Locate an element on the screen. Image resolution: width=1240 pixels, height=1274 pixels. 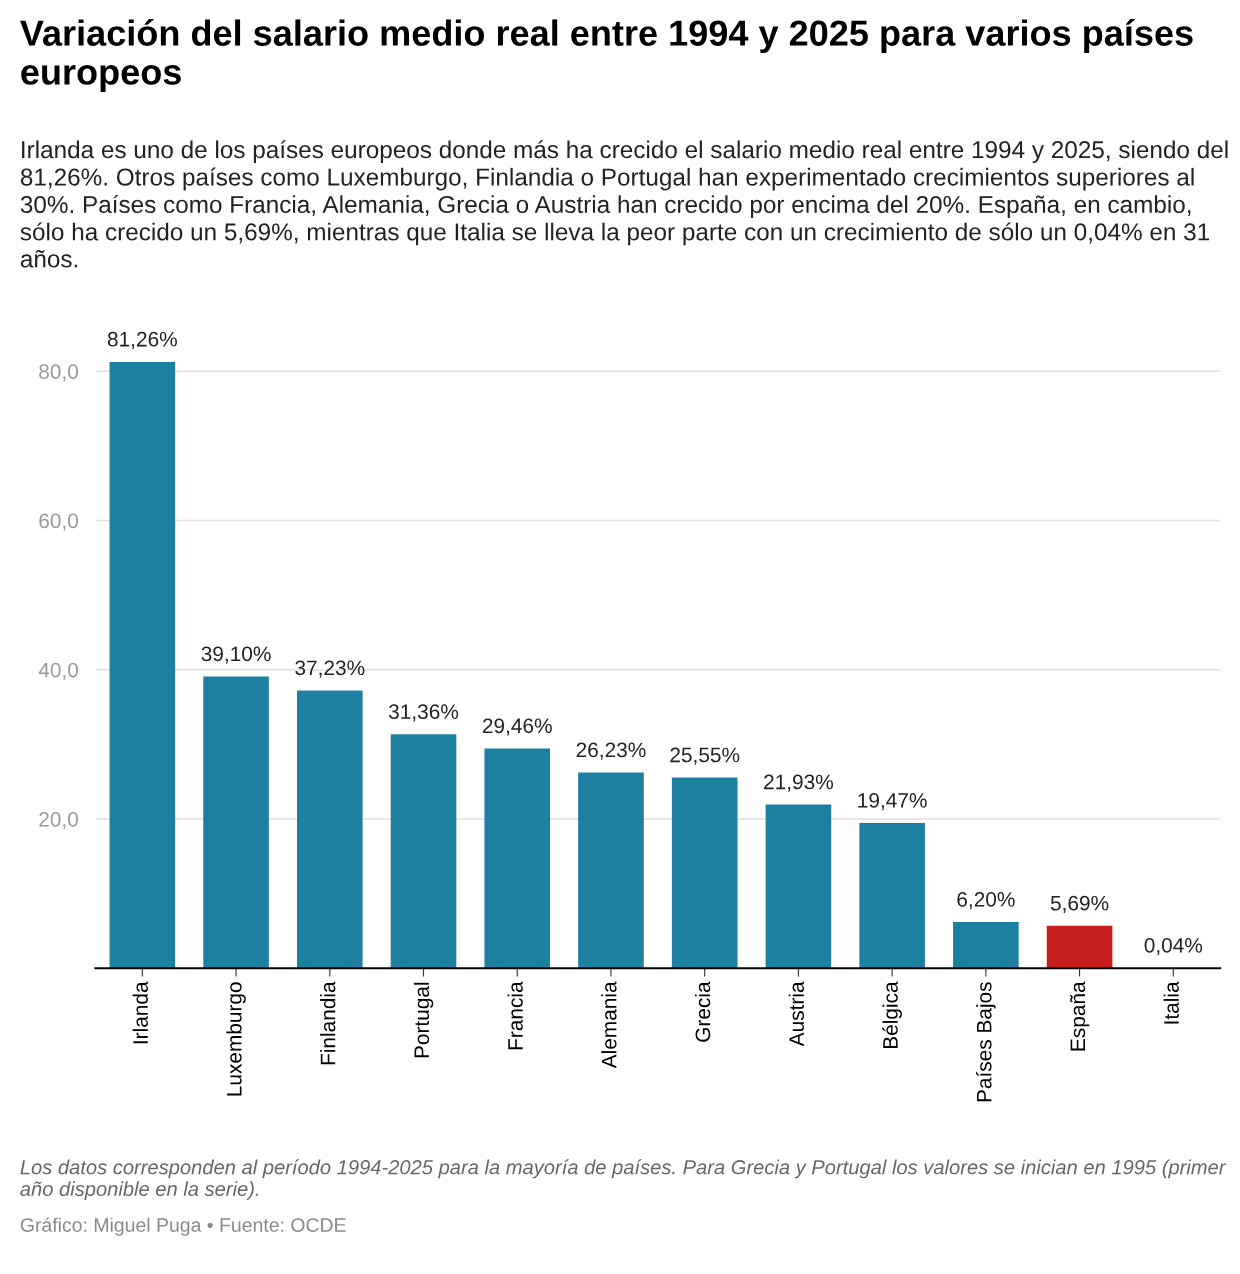
text: Los datos corresponden al período 1994-2025 para la mayoría de países. Para Grecia y Portugal los valores se inician en 1995 (primer año disponible en la serie). is located at coordinates (623, 1180).